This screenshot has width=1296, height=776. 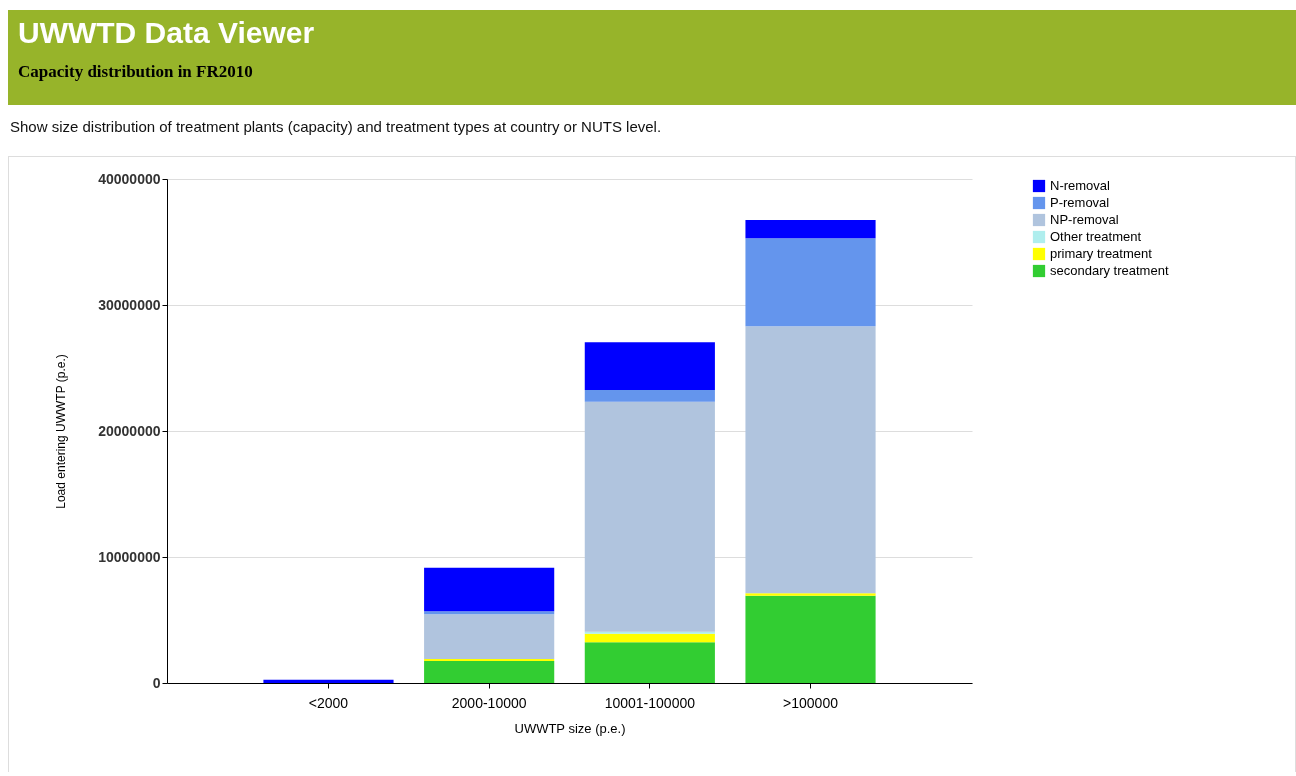 What do you see at coordinates (156, 682) in the screenshot?
I see `y-tick-label: 0` at bounding box center [156, 682].